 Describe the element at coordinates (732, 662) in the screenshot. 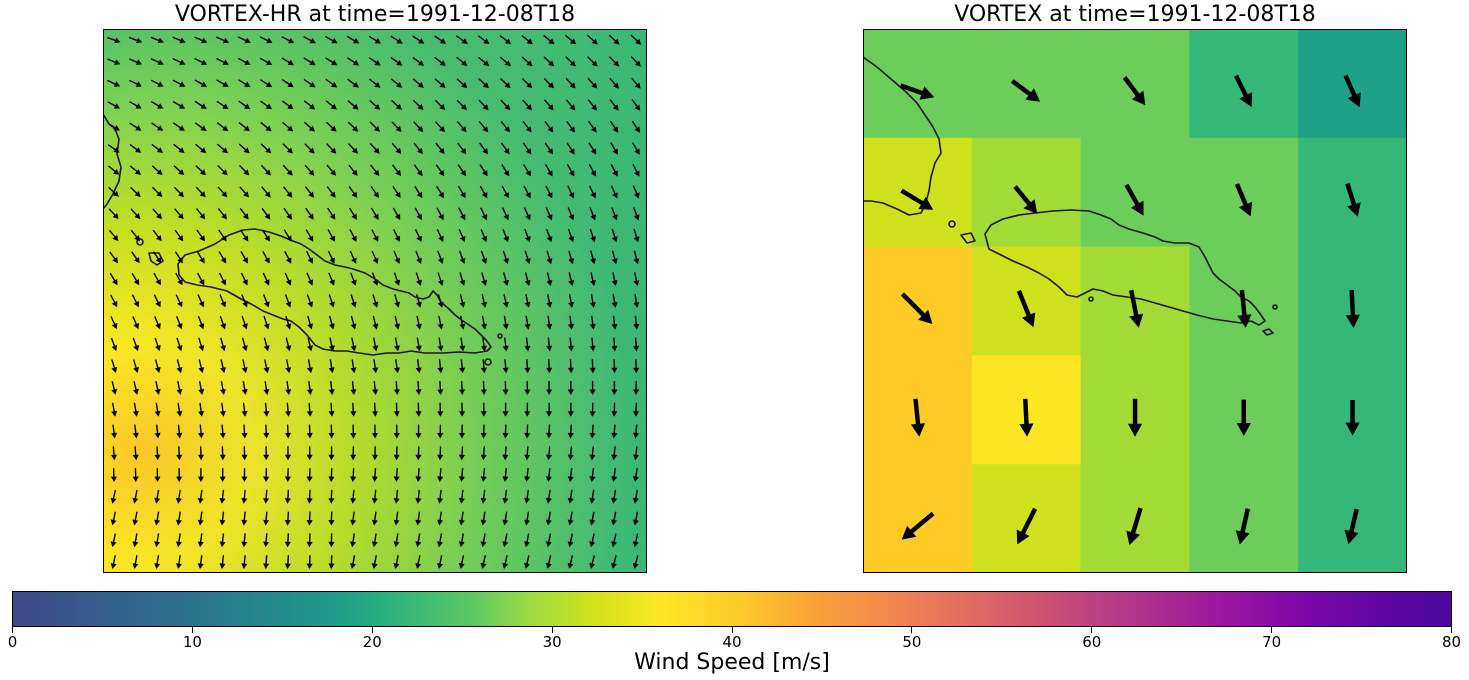

I see `colorbar-label: Wind Speed [m/s]` at that location.